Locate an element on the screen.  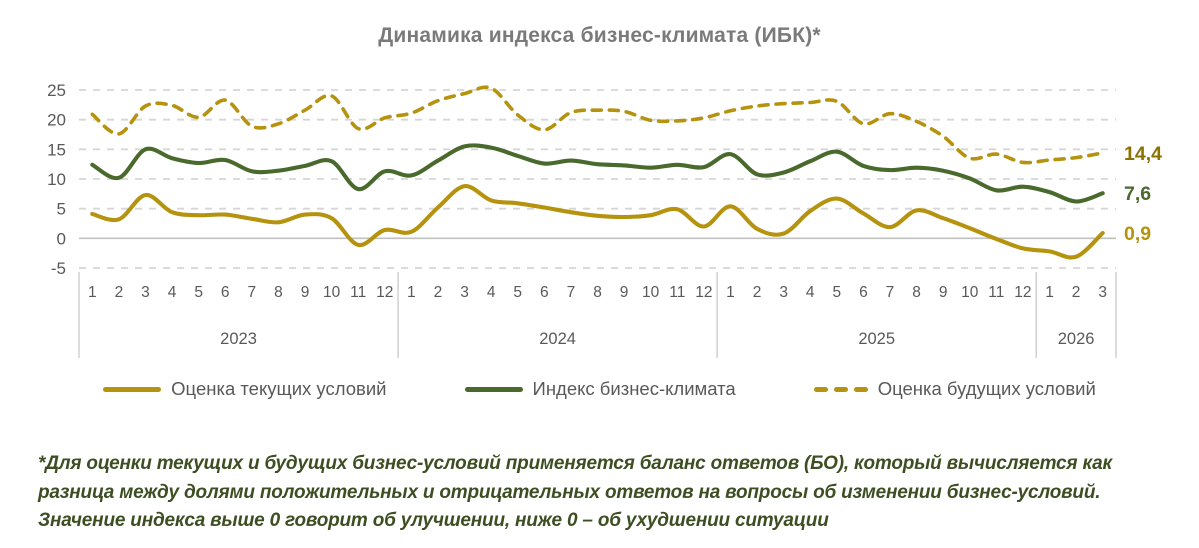
x-axis-year-label: 2023 is located at coordinates (238, 339).